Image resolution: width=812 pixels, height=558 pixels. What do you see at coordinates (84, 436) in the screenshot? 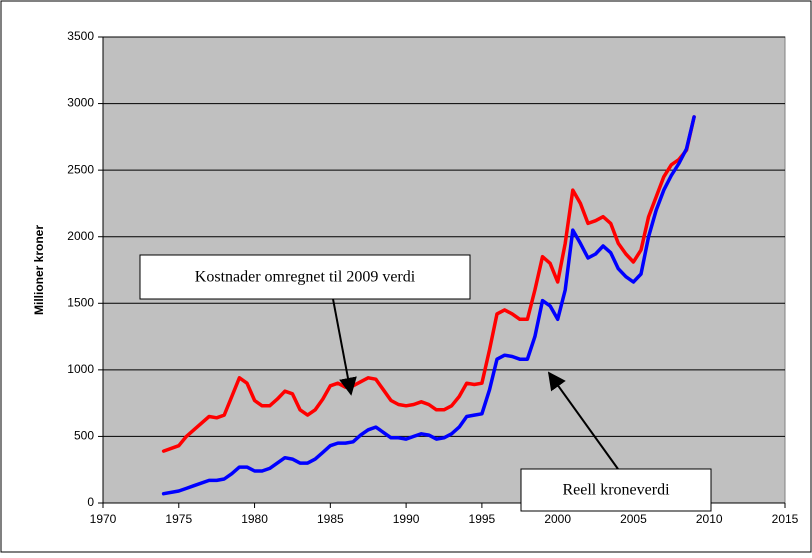
I see `y-tick-label: 500` at bounding box center [84, 436].